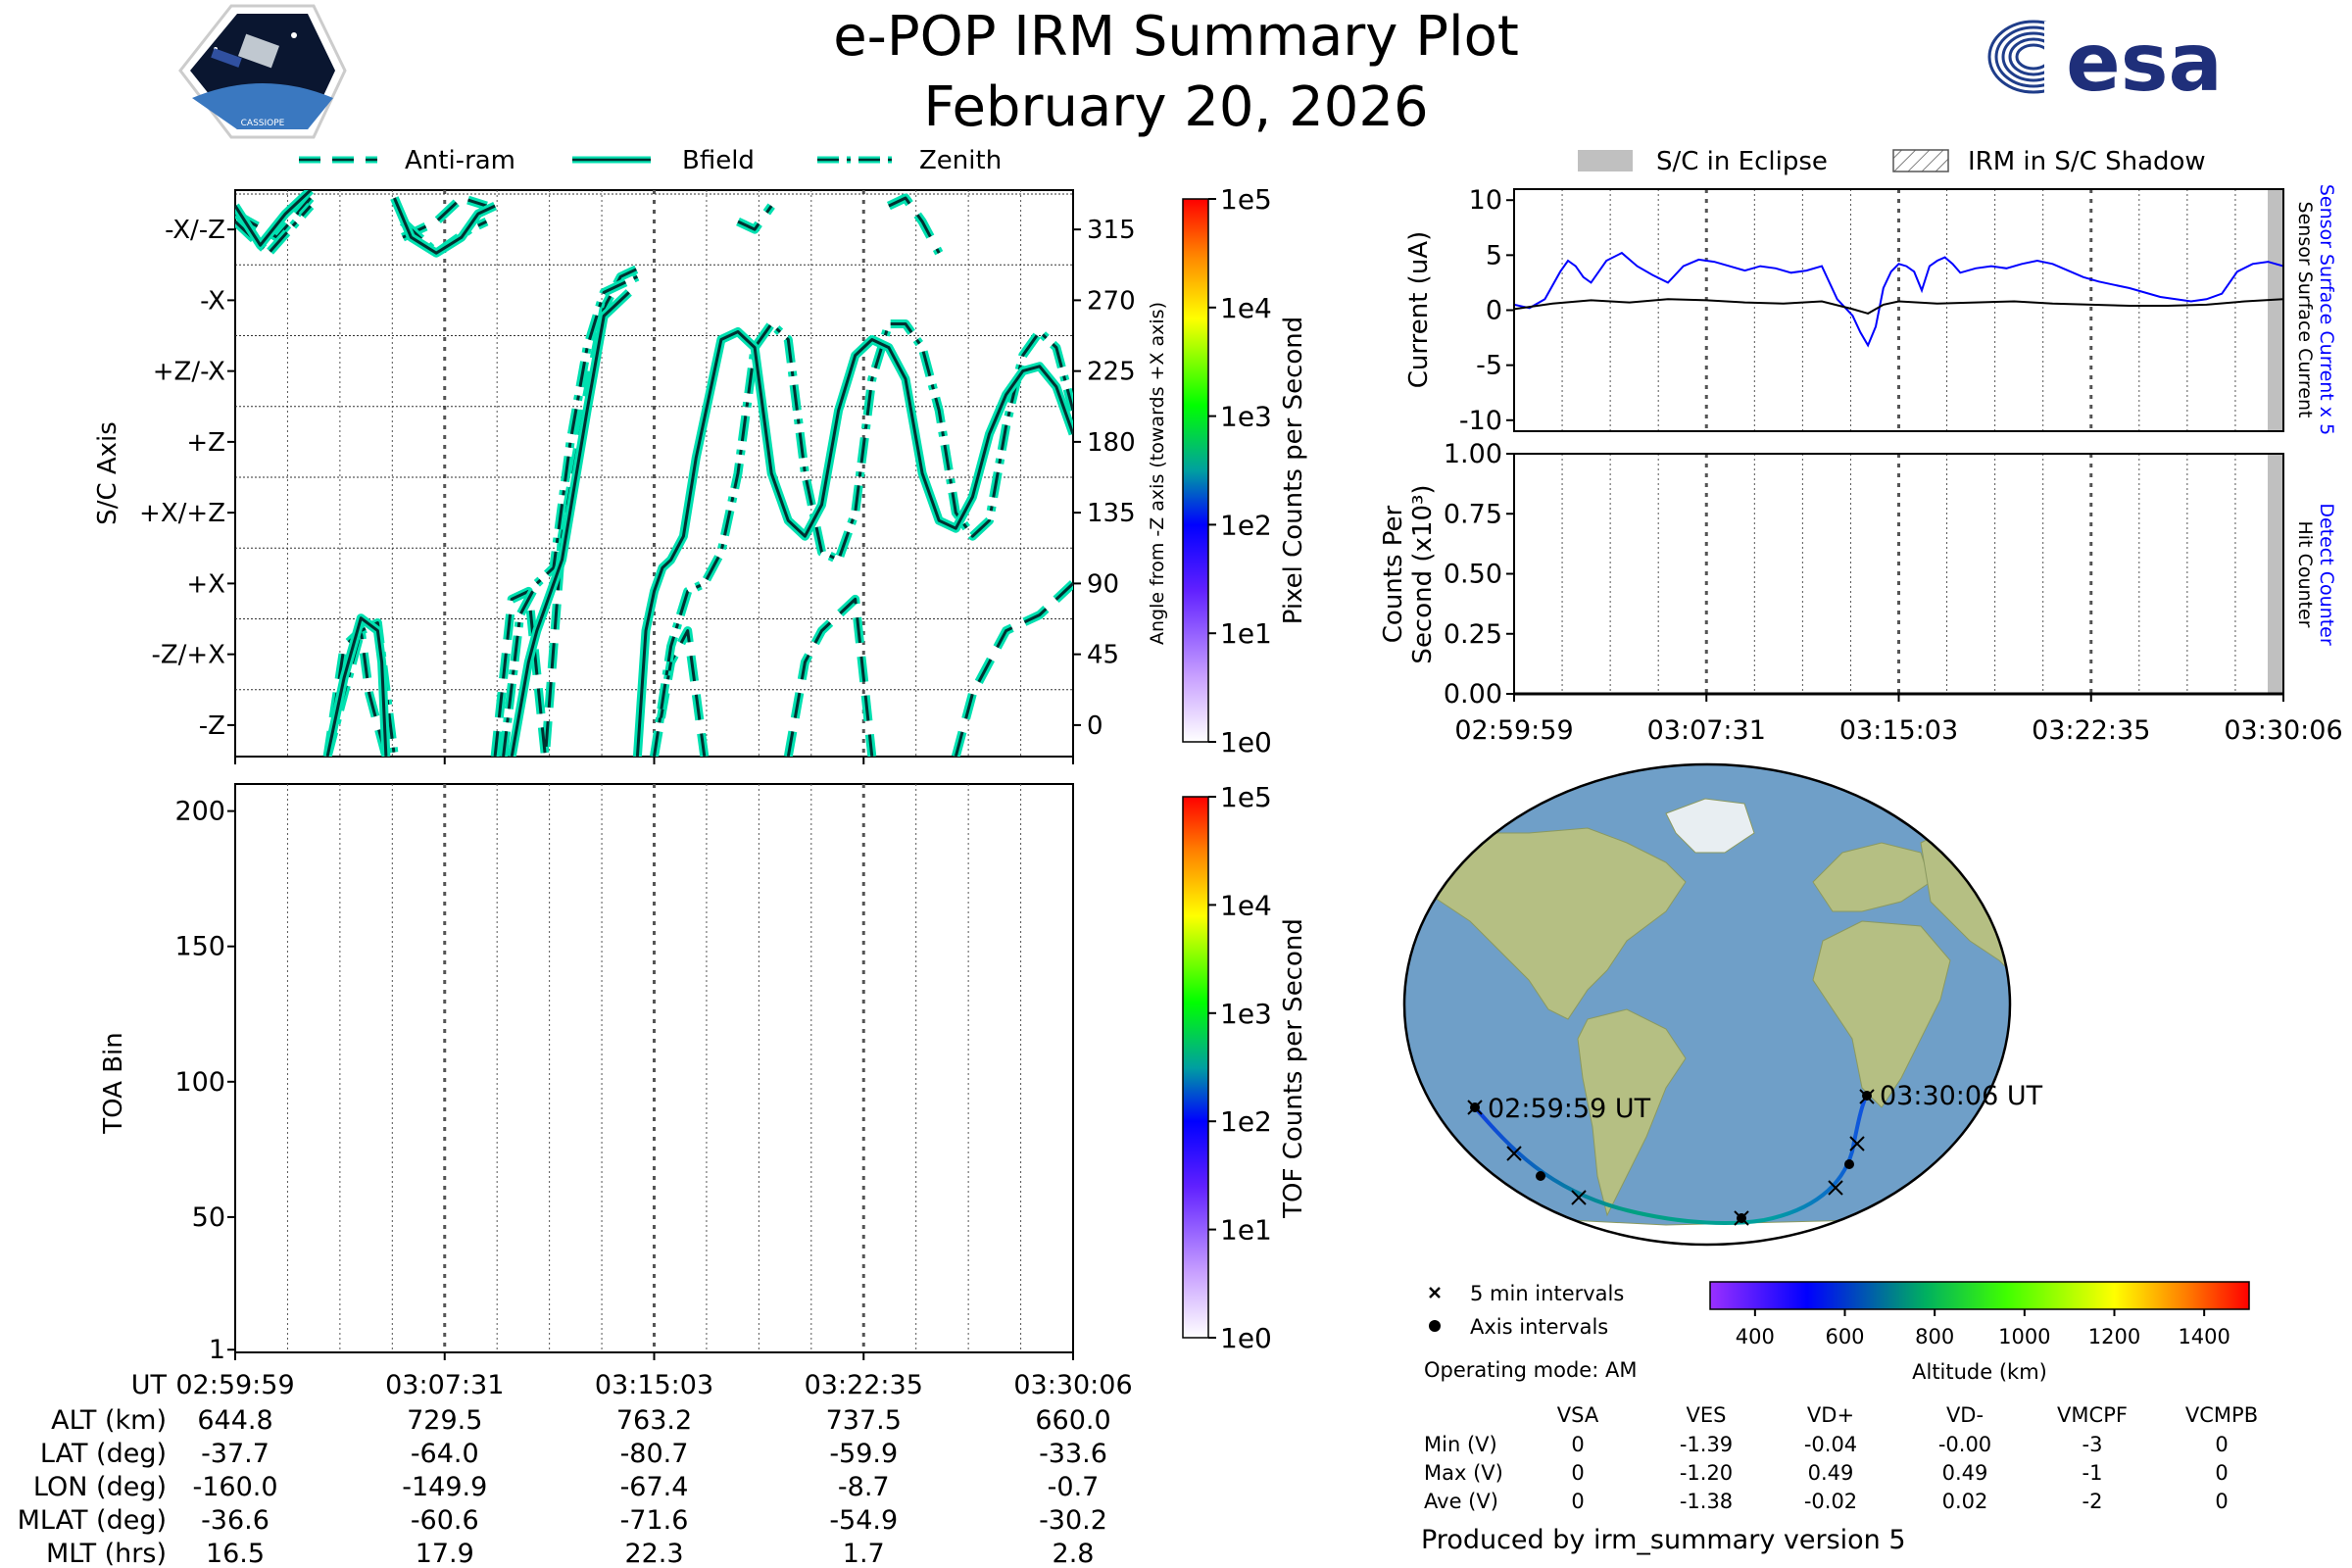  Describe the element at coordinates (1246, 633) in the screenshot. I see `colorbar-tick-label: 1e1` at that location.